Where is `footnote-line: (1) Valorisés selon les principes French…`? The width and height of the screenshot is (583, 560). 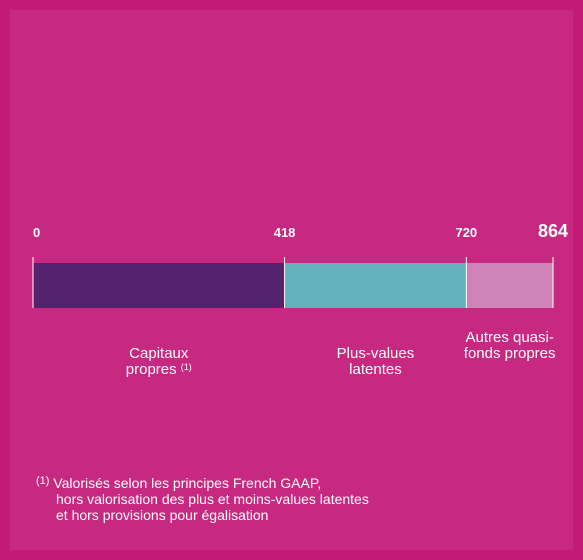
footnote-line: (1) Valorisés selon les principes French… is located at coordinates (202, 483).